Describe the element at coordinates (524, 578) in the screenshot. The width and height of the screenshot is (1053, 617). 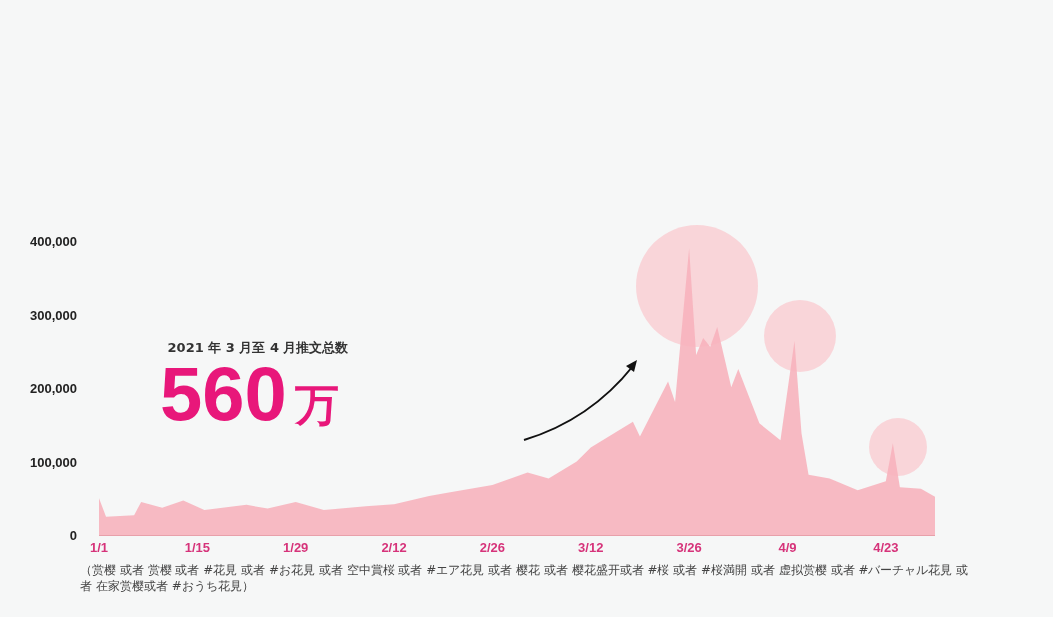
I see `text: （赏樱 或者 赏樱 或者 #花見 或者 #お花見 或者 空中賞桜 或者 #エア花見 或者 樱花 或者 樱花盛开或者 #桜 或者 #桜満開 或者 虚拟赏樱 或者 #バーチャル花見 或者 在家赏樱或者 #おうち花見）` at that location.